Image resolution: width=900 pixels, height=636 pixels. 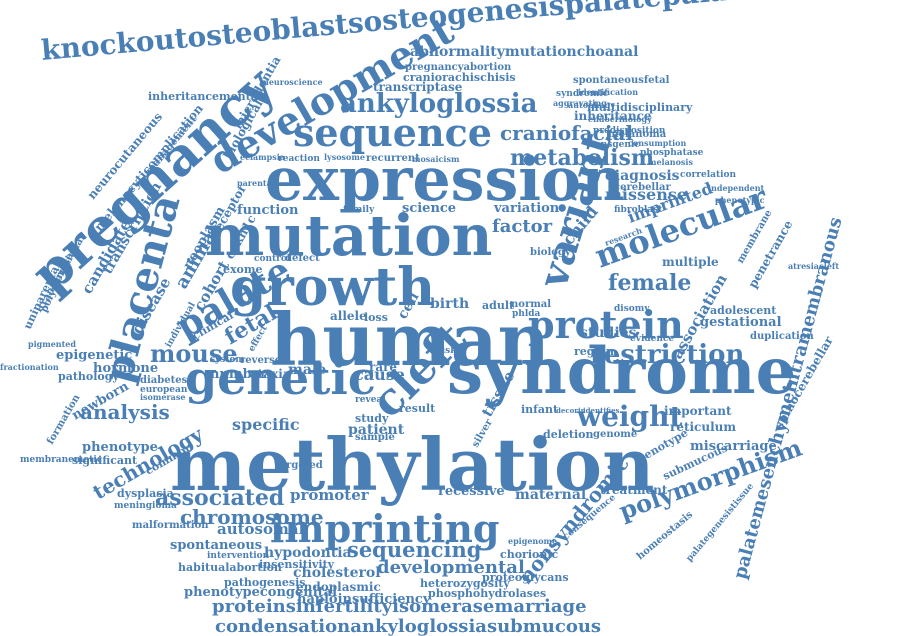 What do you see at coordinates (447, 351) in the screenshot?
I see `cloud-word: risk` at bounding box center [447, 351].